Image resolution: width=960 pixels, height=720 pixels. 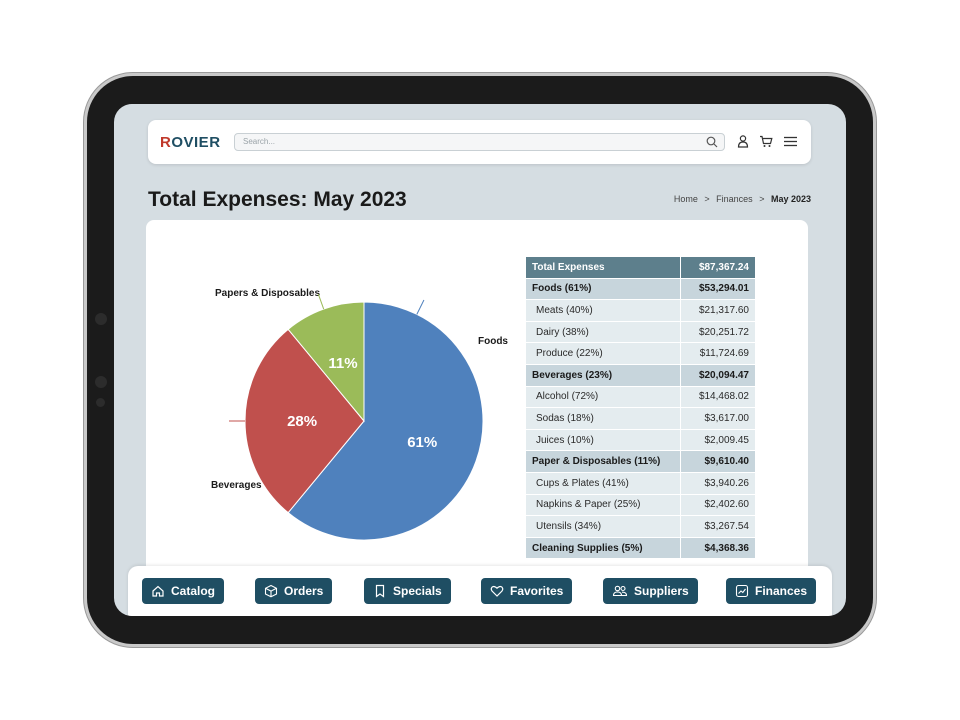 I want to click on row-amount: $2,009.45, so click(x=718, y=440).